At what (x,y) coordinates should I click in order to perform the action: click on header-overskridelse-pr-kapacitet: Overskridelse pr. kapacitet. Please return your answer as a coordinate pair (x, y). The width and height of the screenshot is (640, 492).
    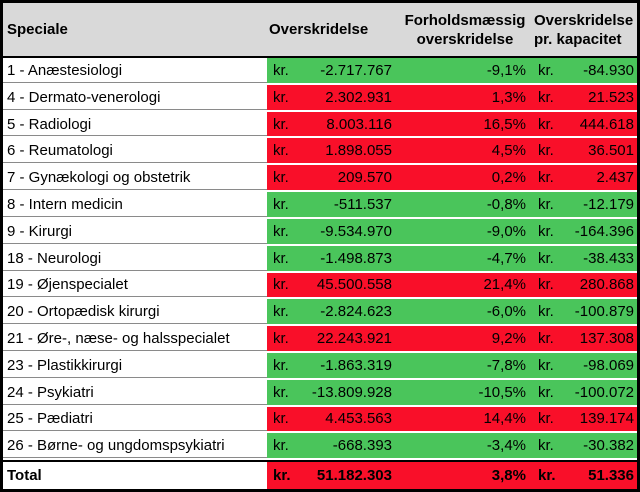
    Looking at the image, I should click on (583, 29).